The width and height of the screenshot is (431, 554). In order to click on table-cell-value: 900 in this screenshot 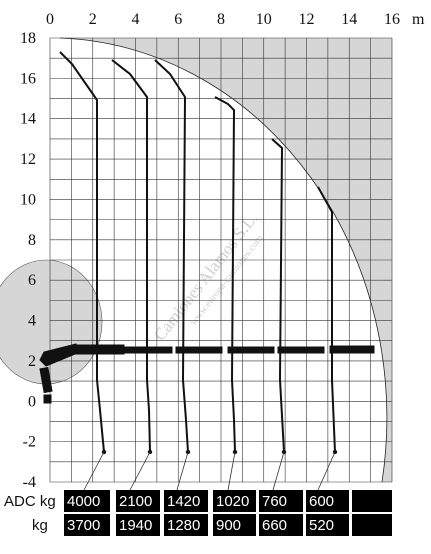, I will do `click(228, 525)`.